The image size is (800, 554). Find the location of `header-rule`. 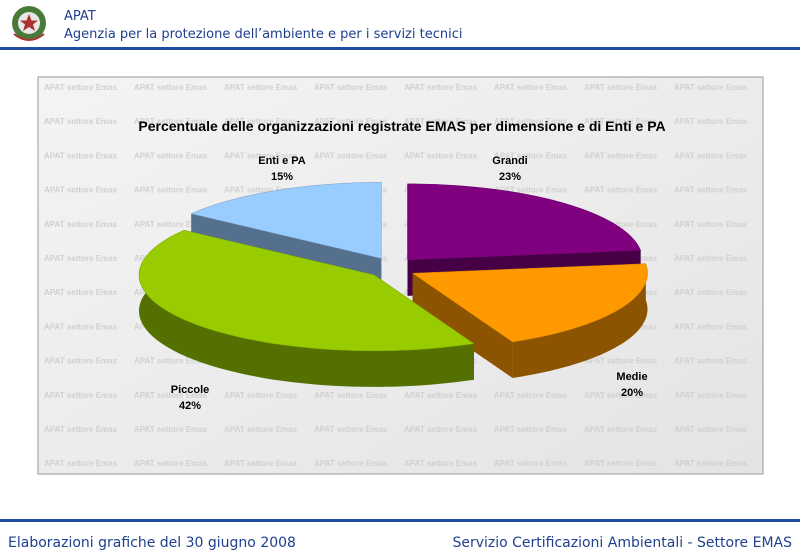

header-rule is located at coordinates (400, 48).